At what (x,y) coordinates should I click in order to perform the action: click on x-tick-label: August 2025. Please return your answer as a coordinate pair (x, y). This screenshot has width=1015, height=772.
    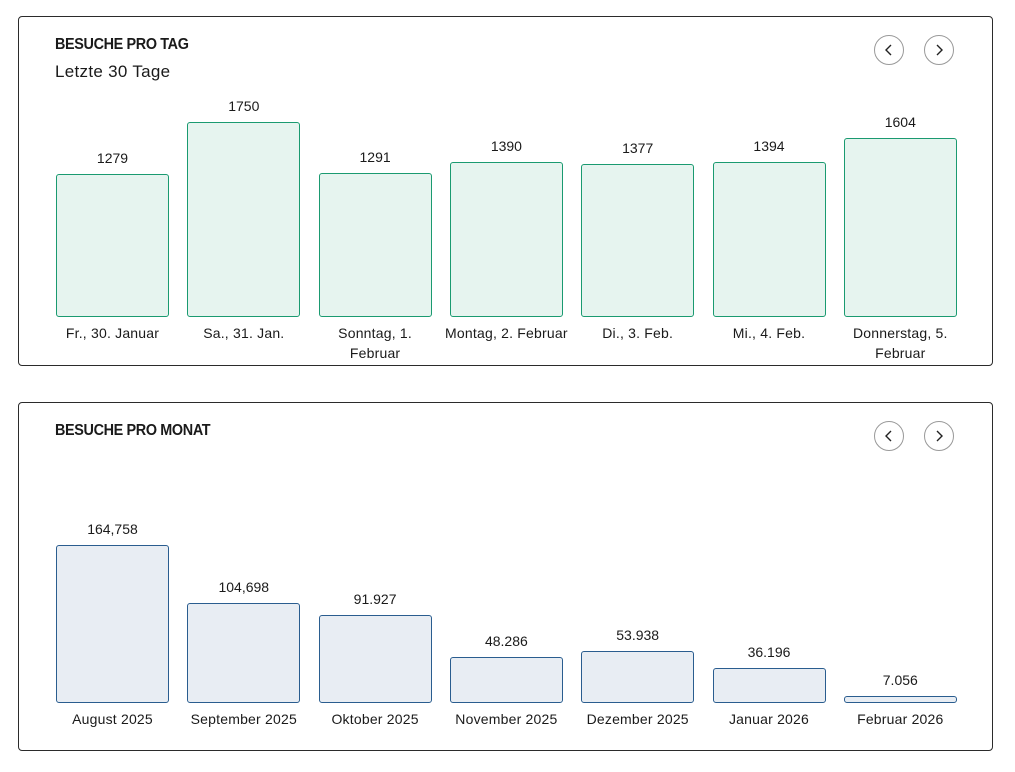
    Looking at the image, I should click on (112, 719).